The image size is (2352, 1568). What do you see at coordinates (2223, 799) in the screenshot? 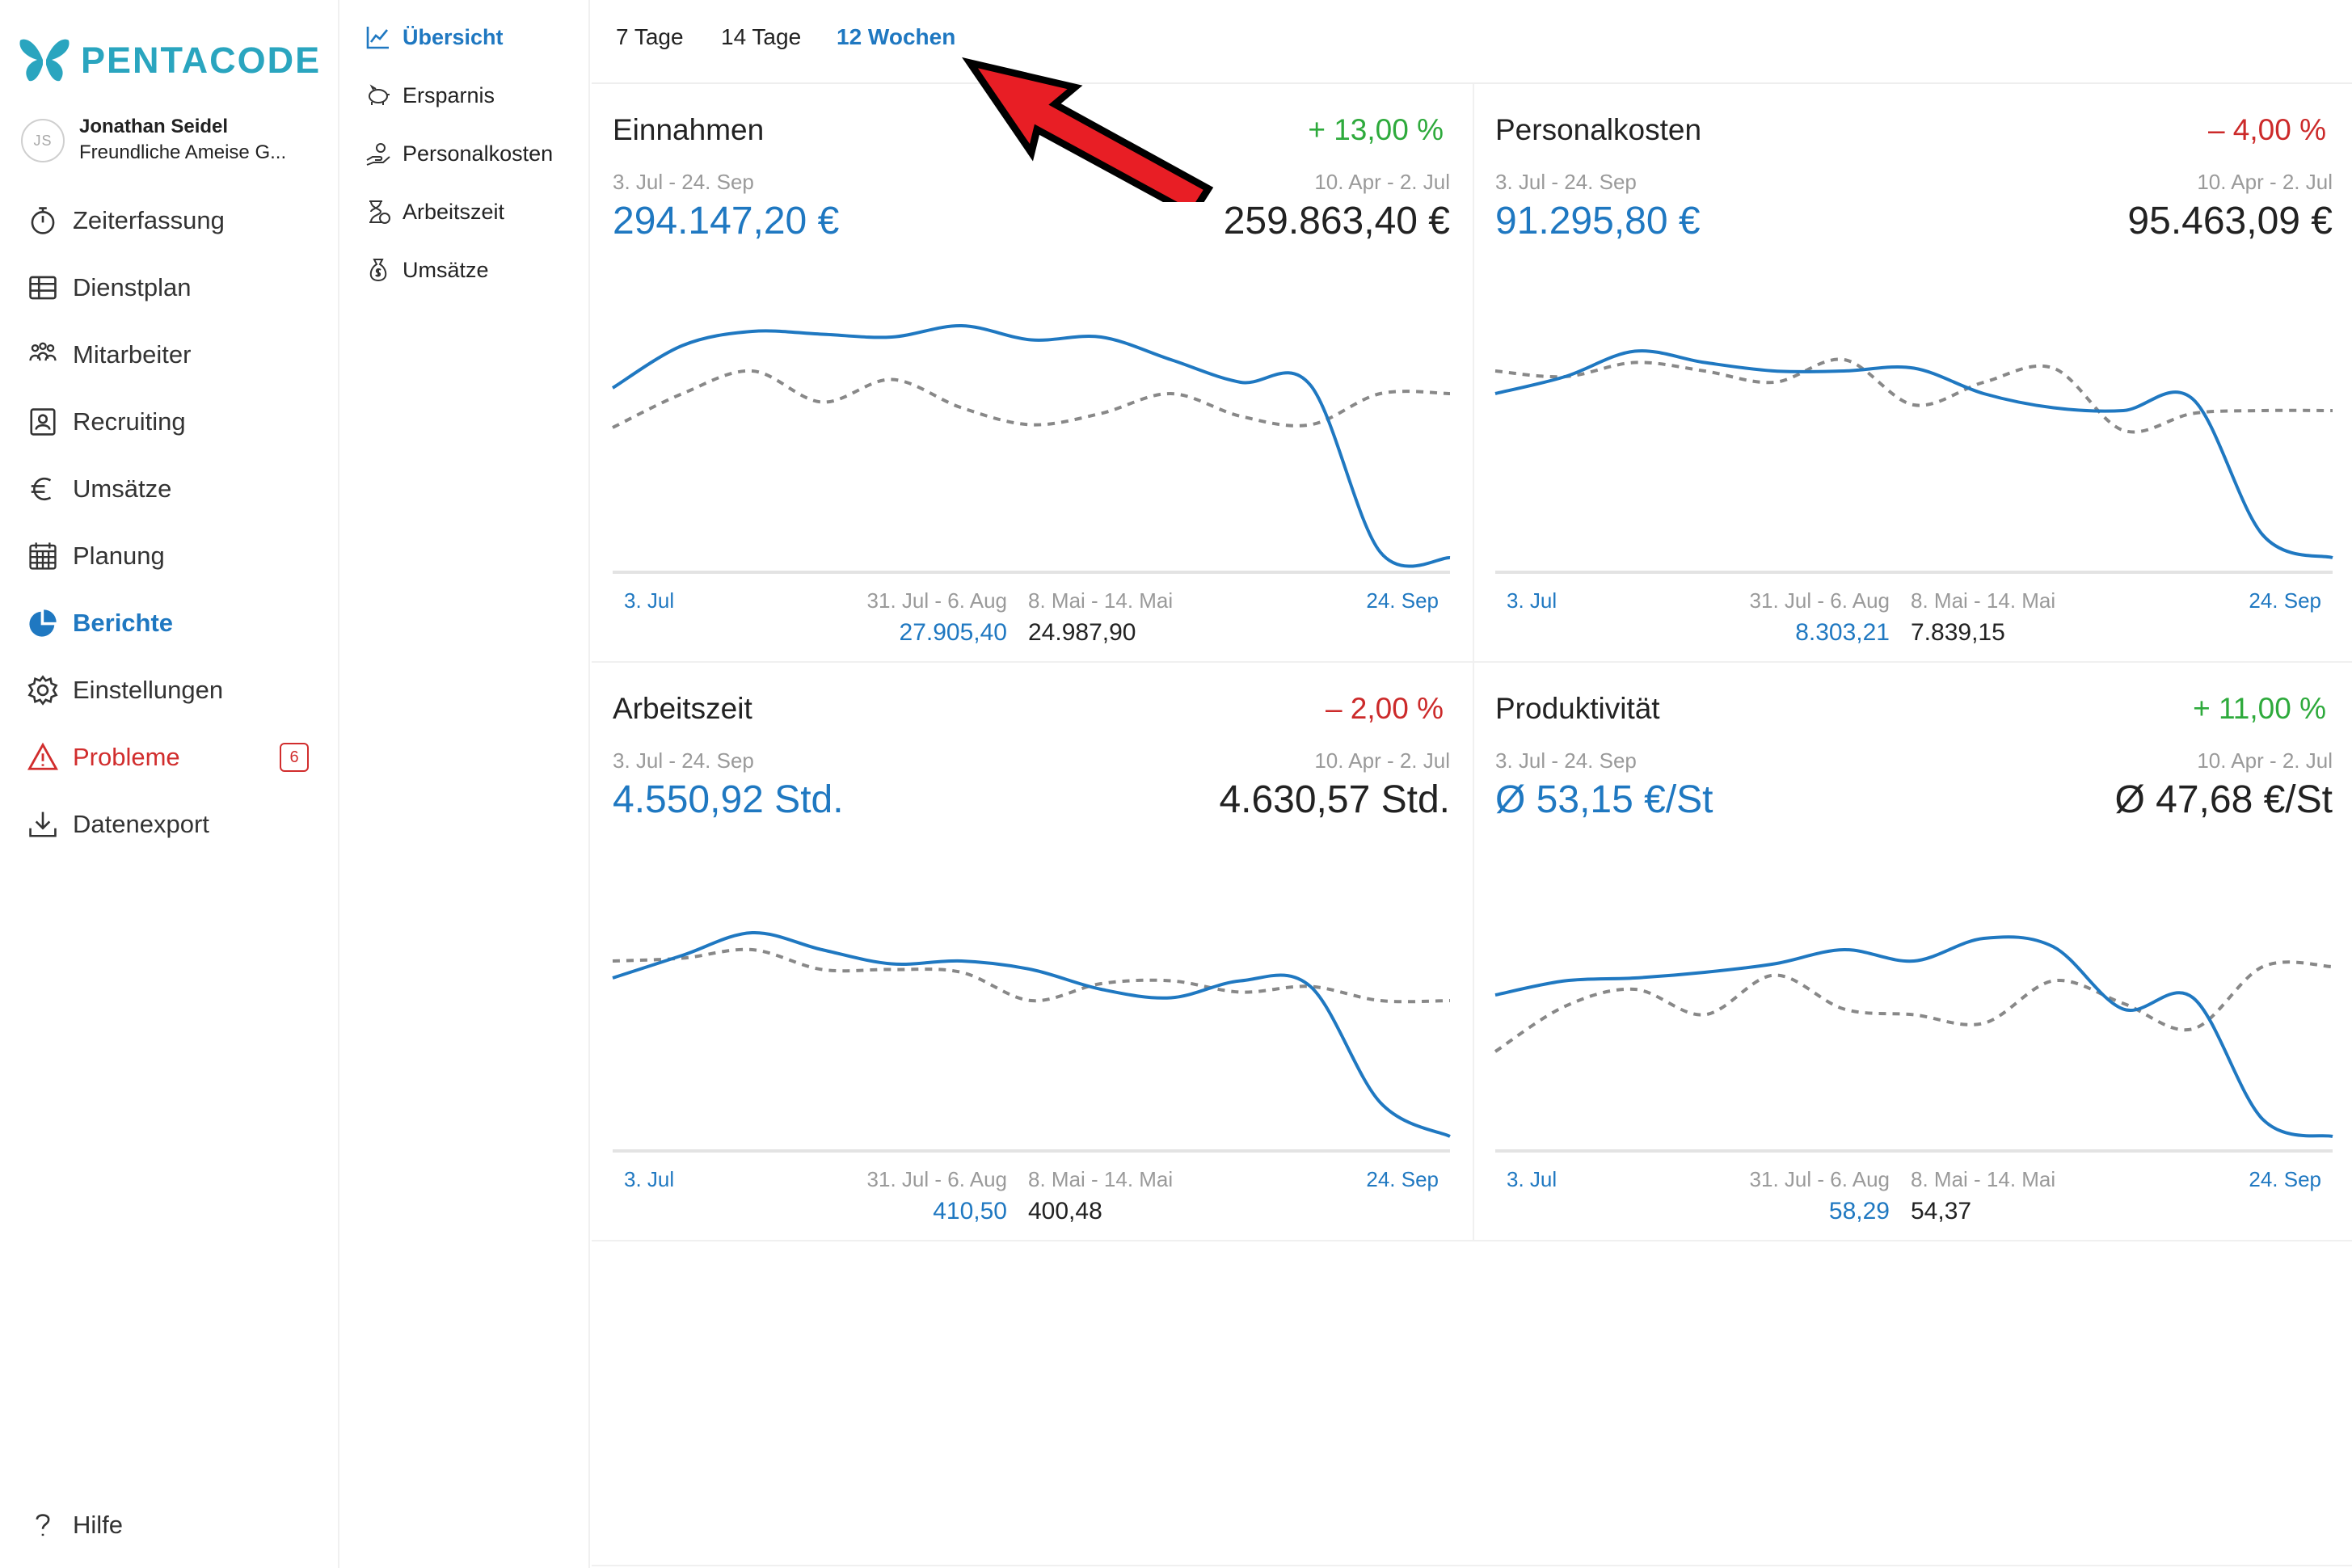
I see `previous-value: Ø 47,68 €/St` at bounding box center [2223, 799].